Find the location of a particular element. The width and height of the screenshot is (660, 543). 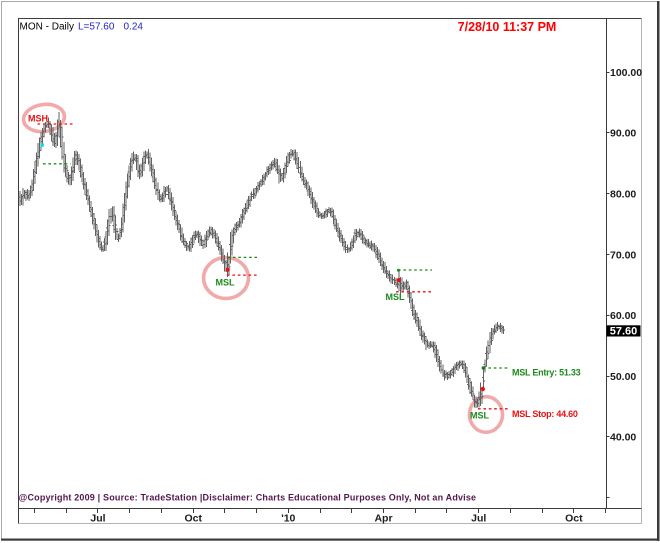

svg-text: MSL Stop: 44.60 is located at coordinates (545, 414).